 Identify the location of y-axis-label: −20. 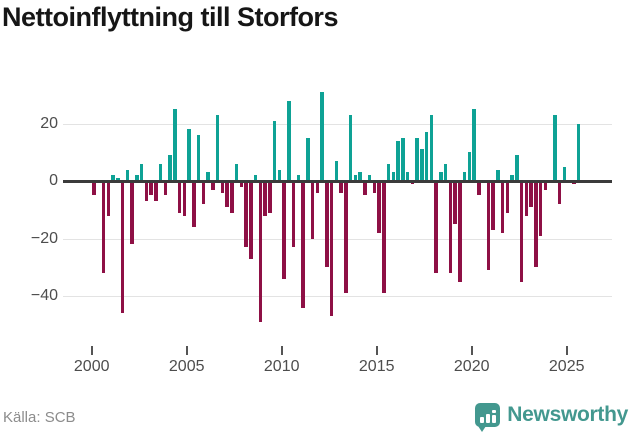
(44, 238).